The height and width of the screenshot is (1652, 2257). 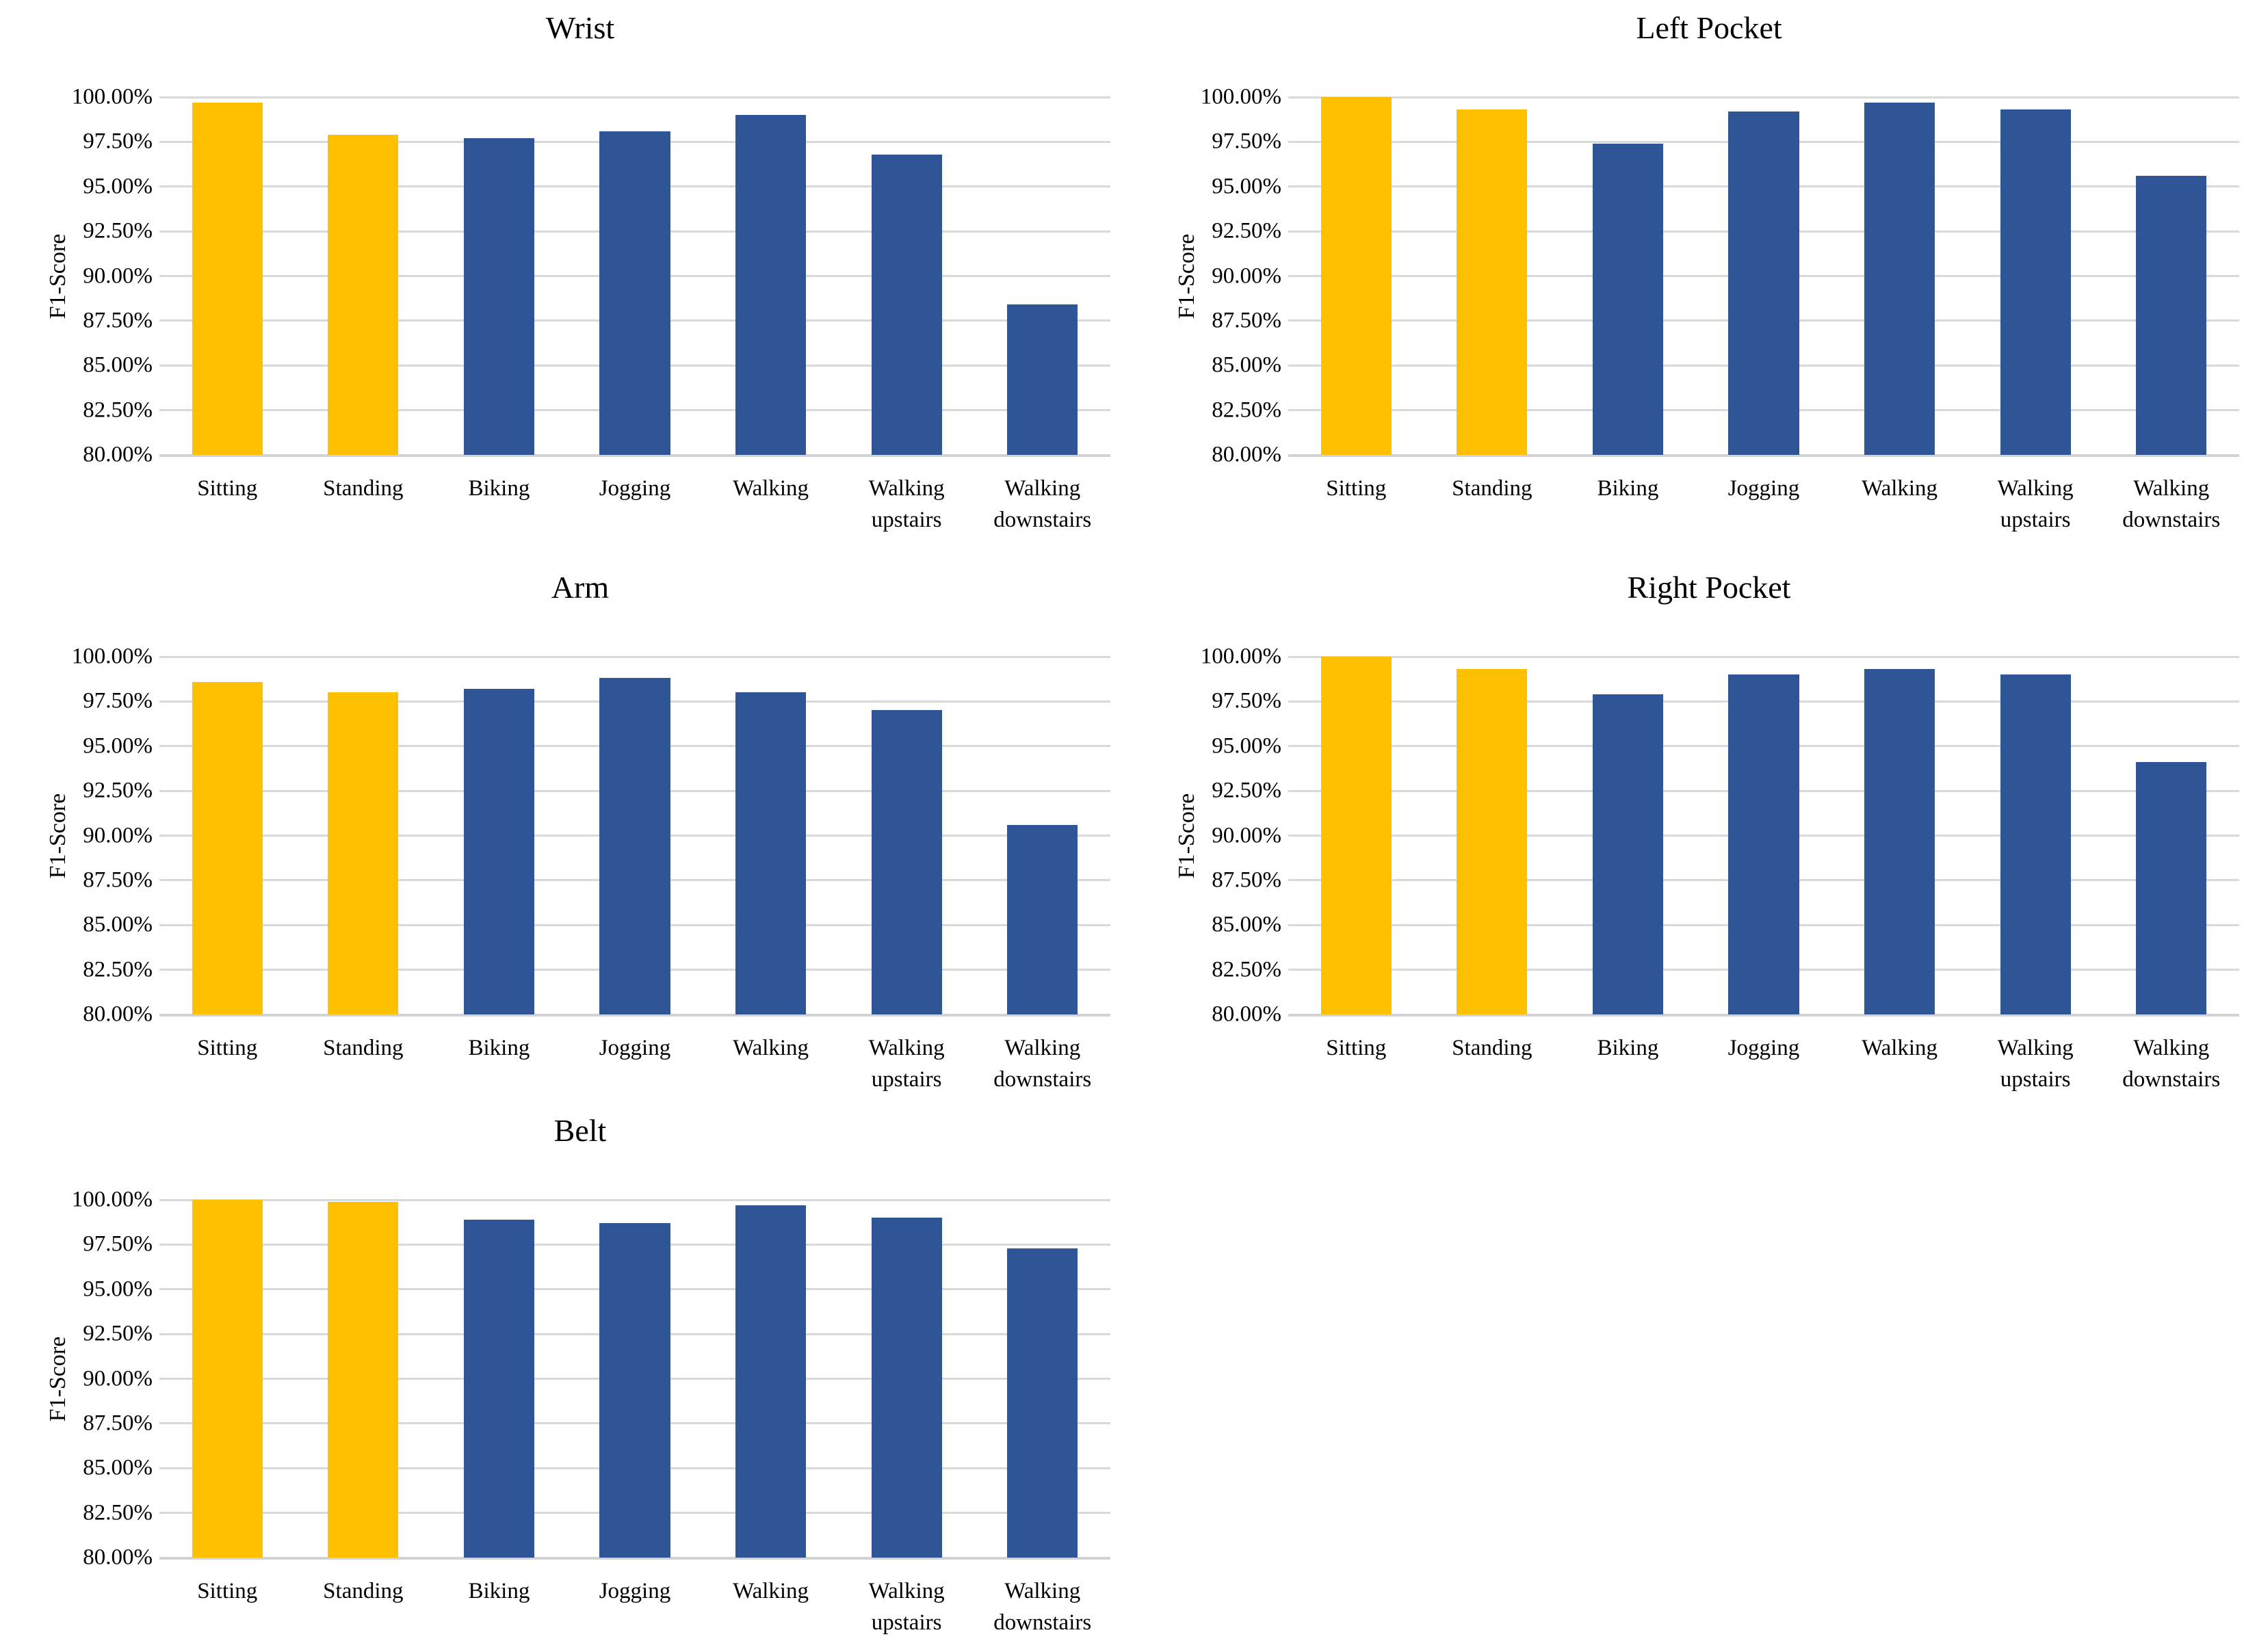 I want to click on chart-title: Left Pocket, so click(x=1709, y=27).